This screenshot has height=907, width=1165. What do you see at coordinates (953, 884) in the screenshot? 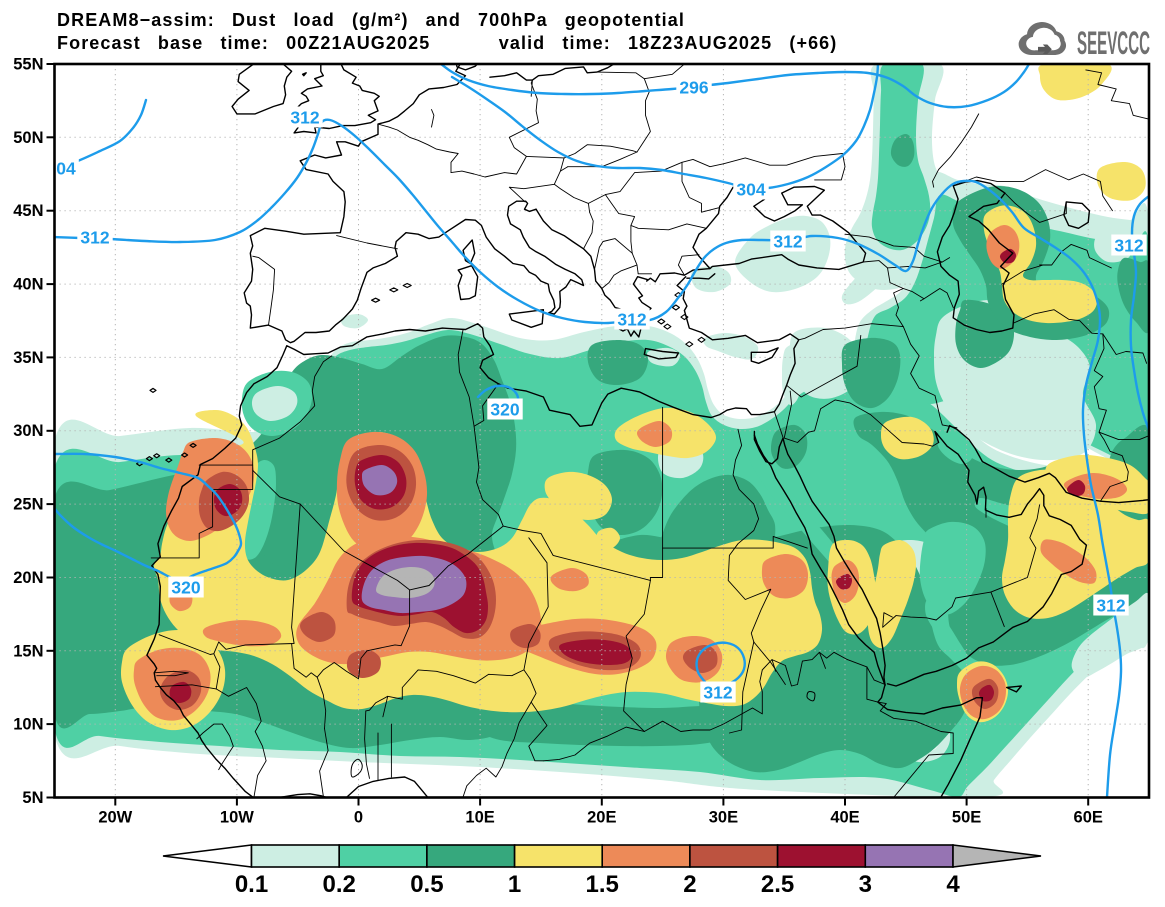
I see `svg-text: 4` at bounding box center [953, 884].